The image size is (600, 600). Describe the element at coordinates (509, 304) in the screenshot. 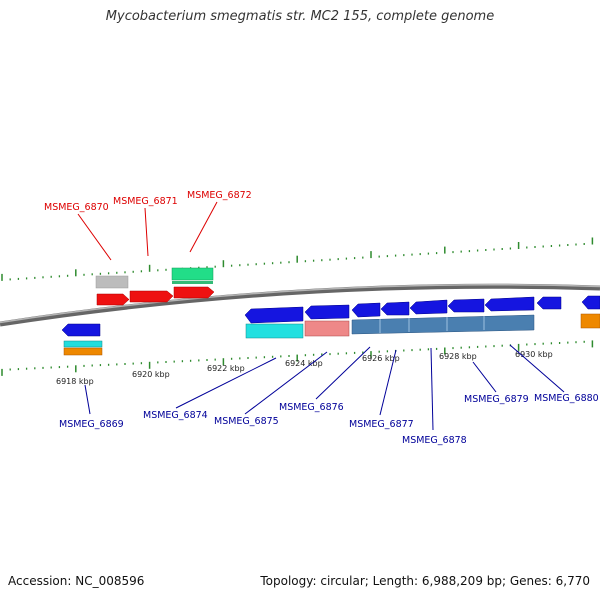

I see `feature-msmeg-6879b` at that location.